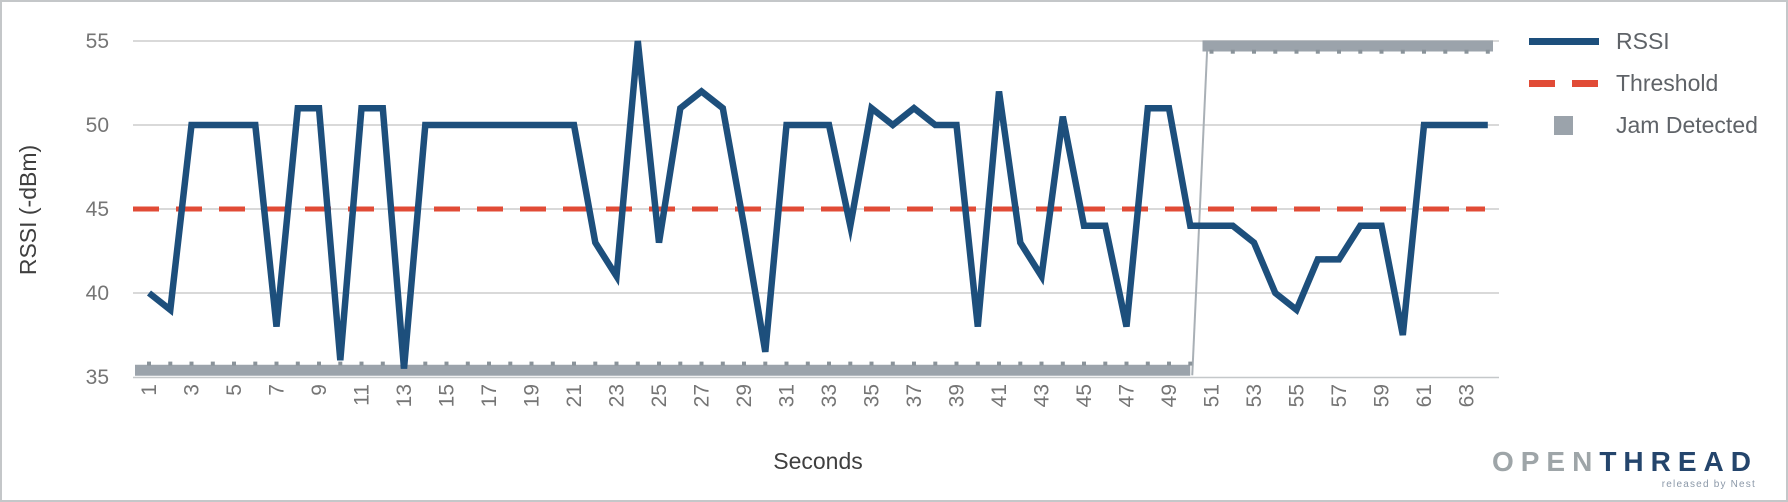 Image resolution: width=1788 pixels, height=502 pixels. What do you see at coordinates (1643, 41) in the screenshot?
I see `legend-label-rssi: RSSI` at bounding box center [1643, 41].